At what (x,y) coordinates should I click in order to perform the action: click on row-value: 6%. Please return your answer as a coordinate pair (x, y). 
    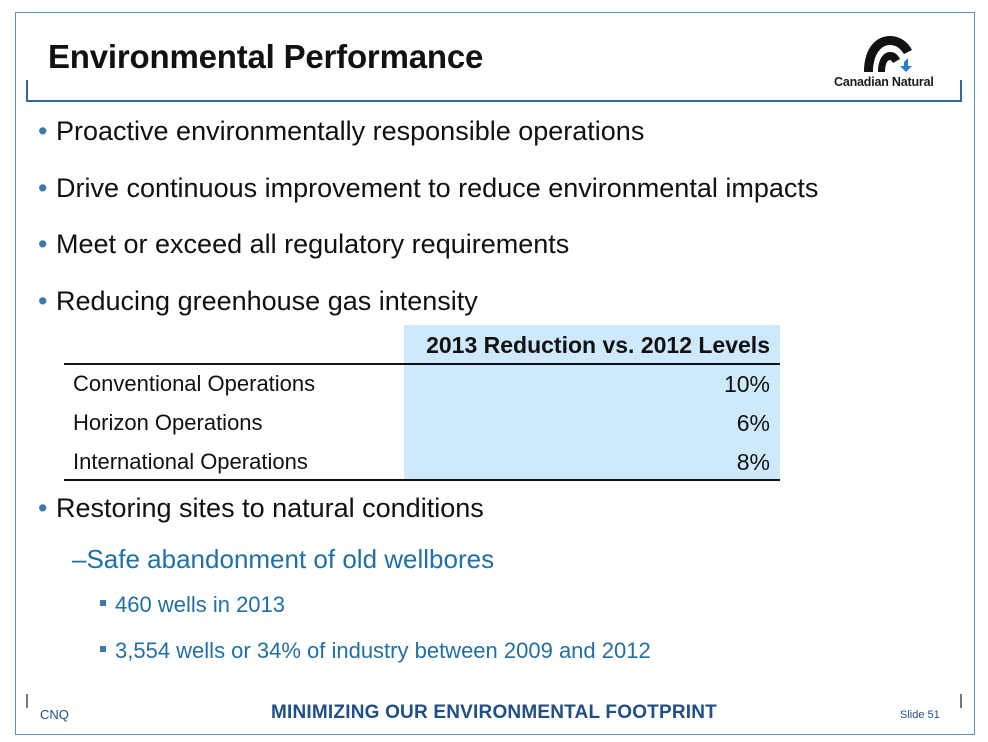
    Looking at the image, I should click on (753, 423).